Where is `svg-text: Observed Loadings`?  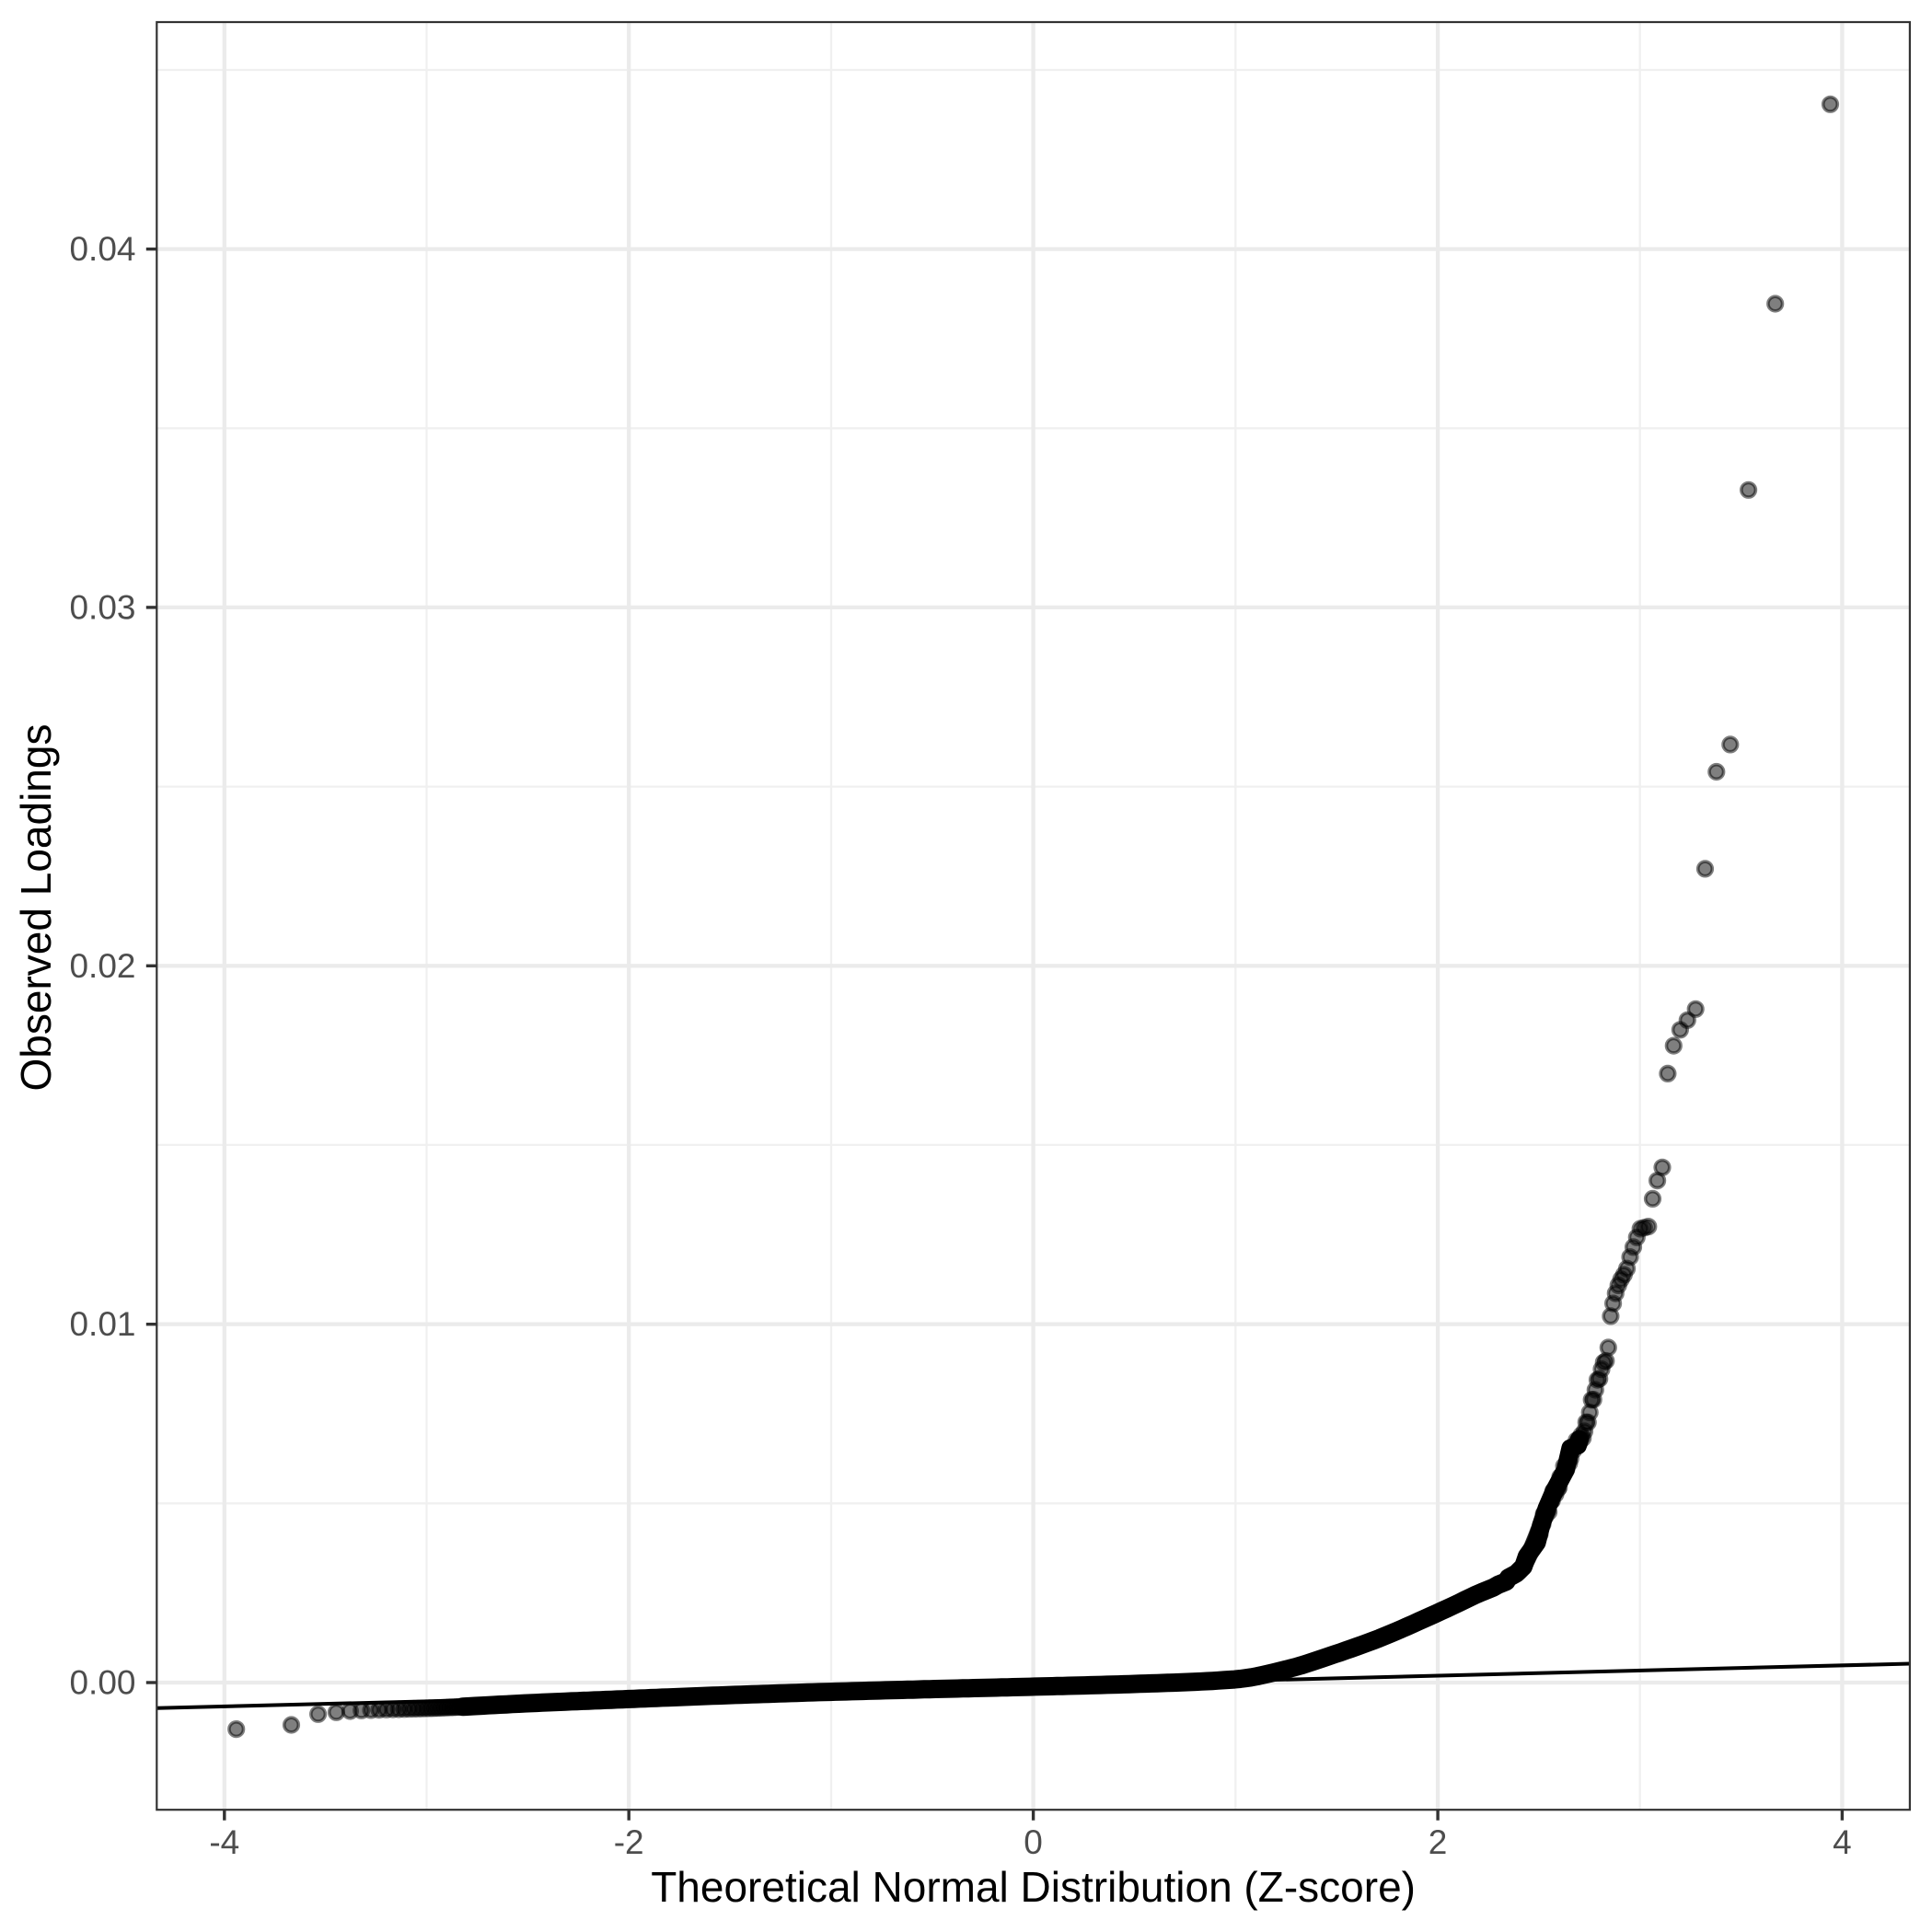 svg-text: Observed Loadings is located at coordinates (36, 908).